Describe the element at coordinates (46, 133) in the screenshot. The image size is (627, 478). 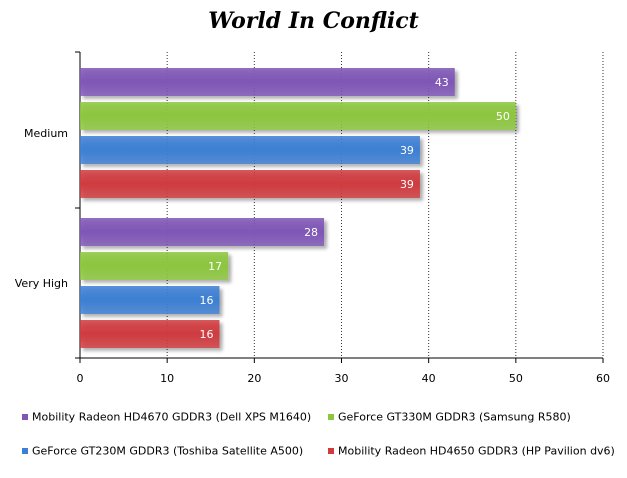
I see `category-label: Medium` at that location.